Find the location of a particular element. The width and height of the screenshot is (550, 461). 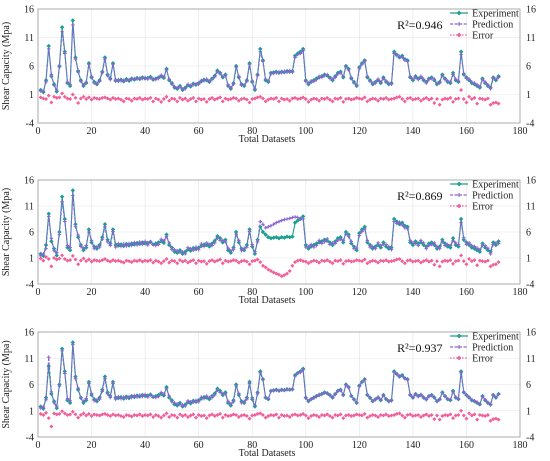

y-tick-label: -4 is located at coordinates (30, 438).